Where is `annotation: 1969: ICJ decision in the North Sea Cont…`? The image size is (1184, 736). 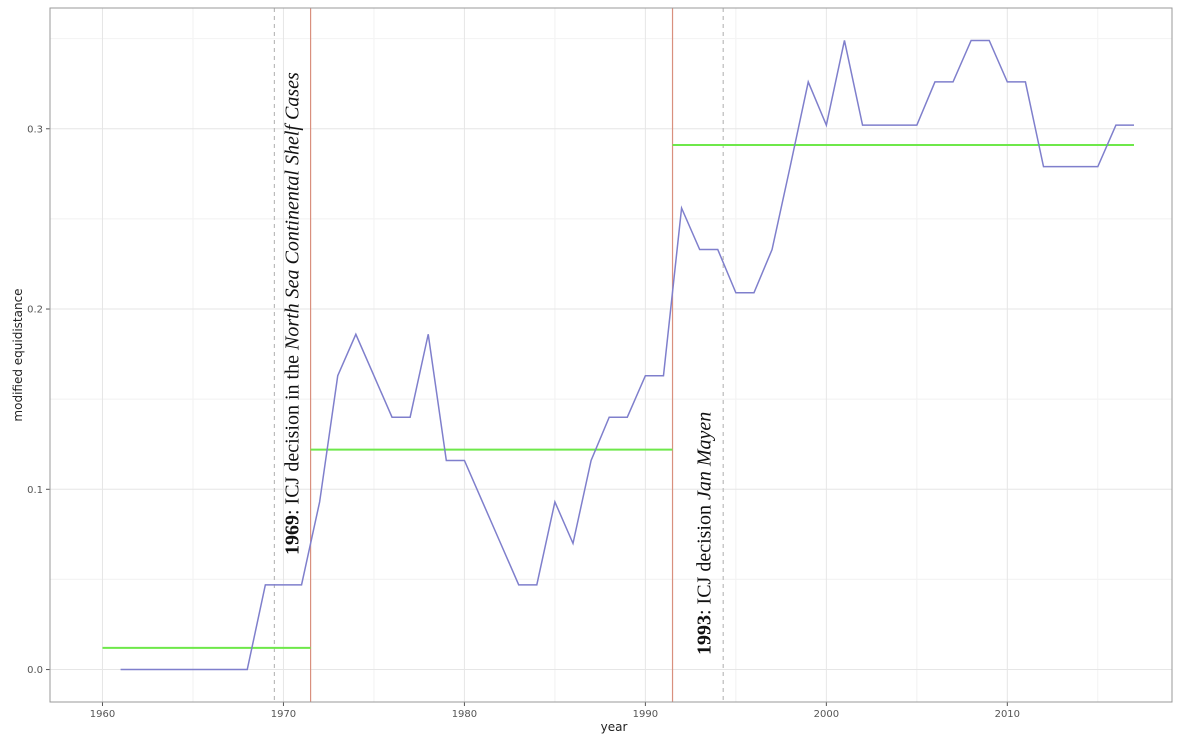 annotation: 1969: ICJ decision in the North Sea Cont… is located at coordinates (293, 313).